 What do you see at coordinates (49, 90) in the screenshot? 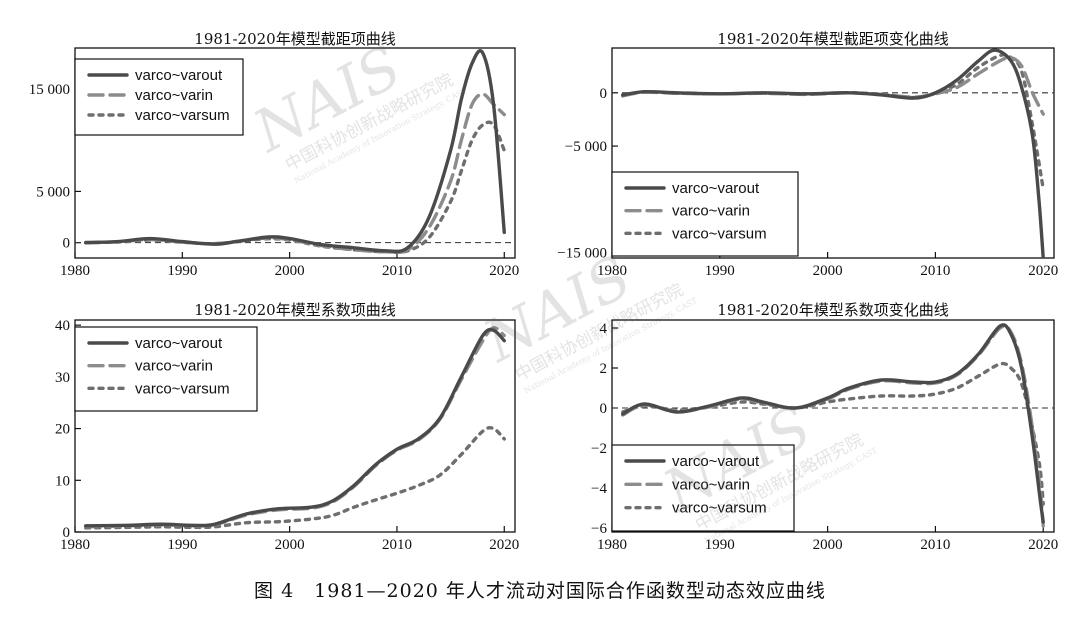
I see `y-tick-label: 15 000` at bounding box center [49, 90].